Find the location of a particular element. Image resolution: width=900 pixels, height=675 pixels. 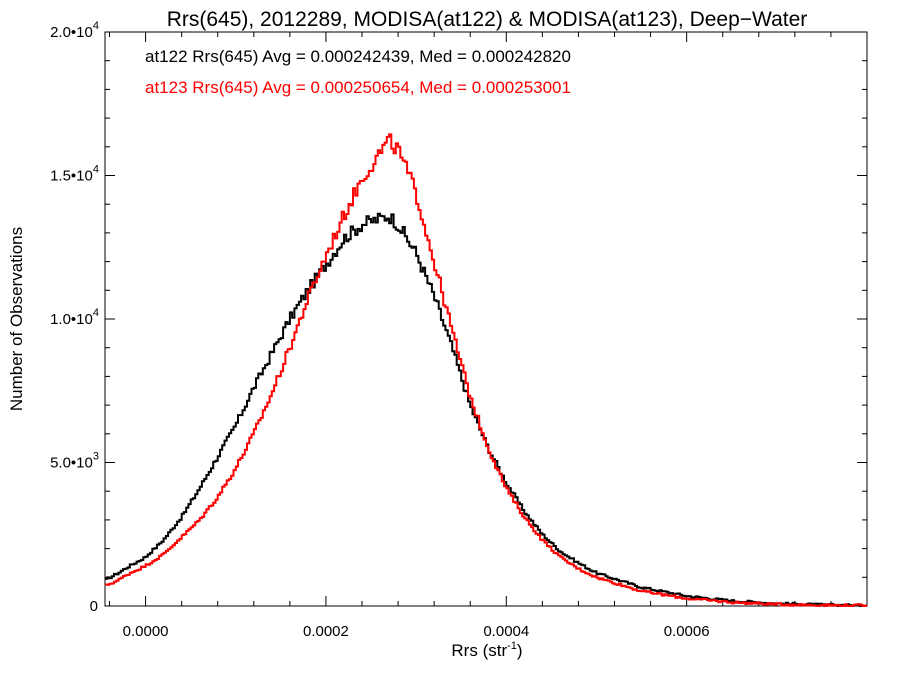

x-tick-label: 0.0002 is located at coordinates (326, 631).